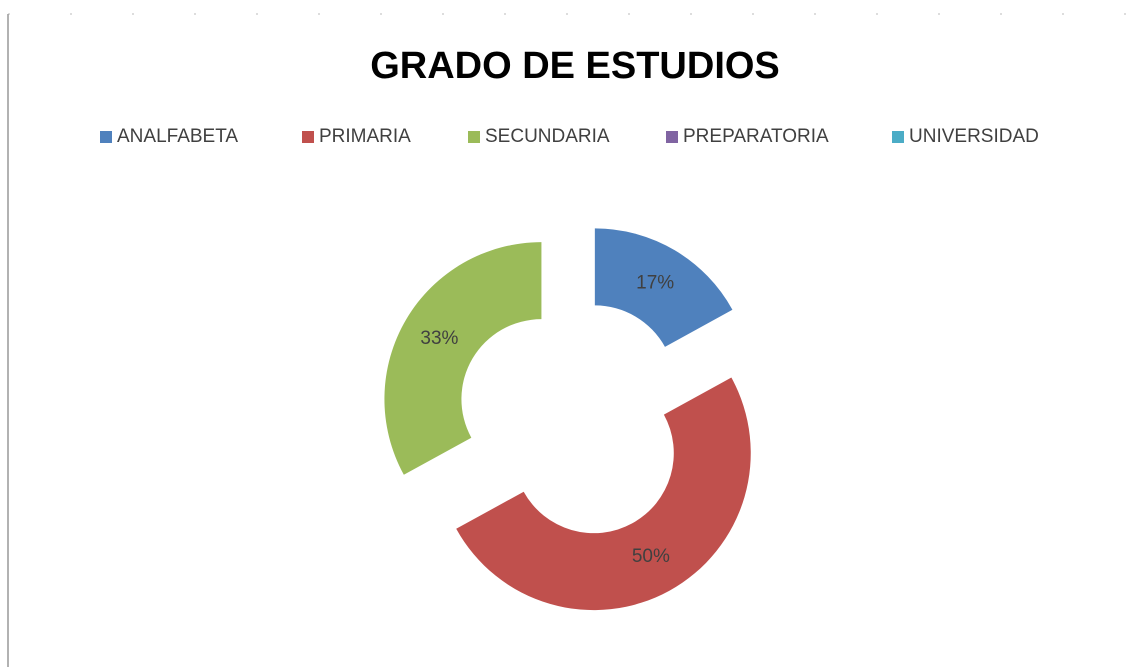  Describe the element at coordinates (547, 136) in the screenshot. I see `legend-label: SECUNDARIA` at that location.